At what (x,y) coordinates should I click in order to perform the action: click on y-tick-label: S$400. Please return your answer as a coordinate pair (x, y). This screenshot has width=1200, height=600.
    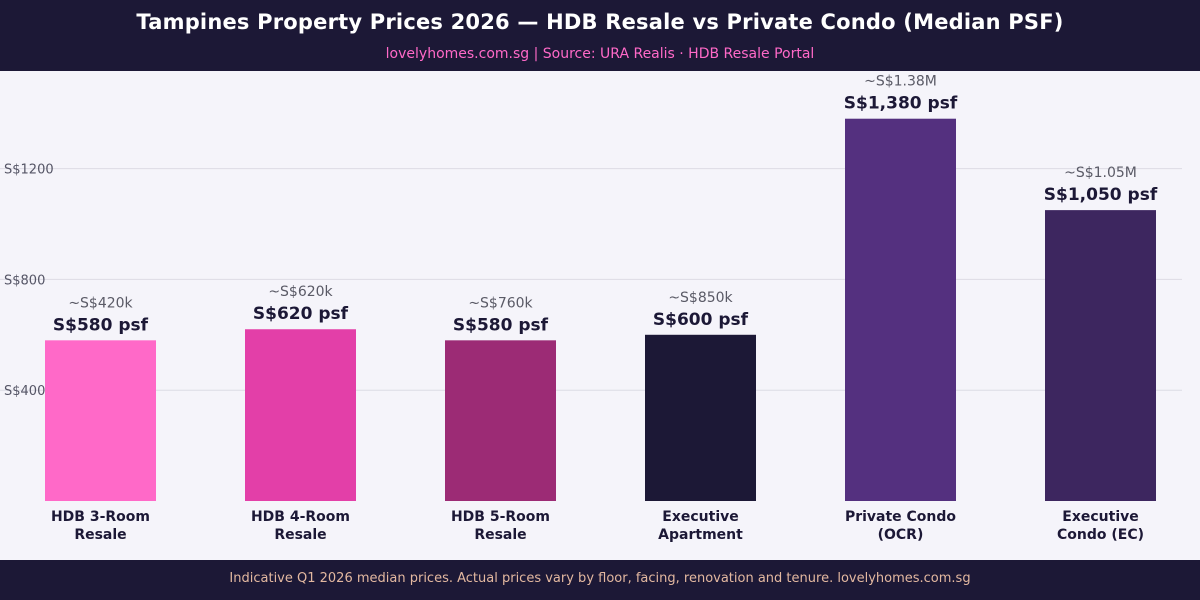
    Looking at the image, I should click on (24, 391).